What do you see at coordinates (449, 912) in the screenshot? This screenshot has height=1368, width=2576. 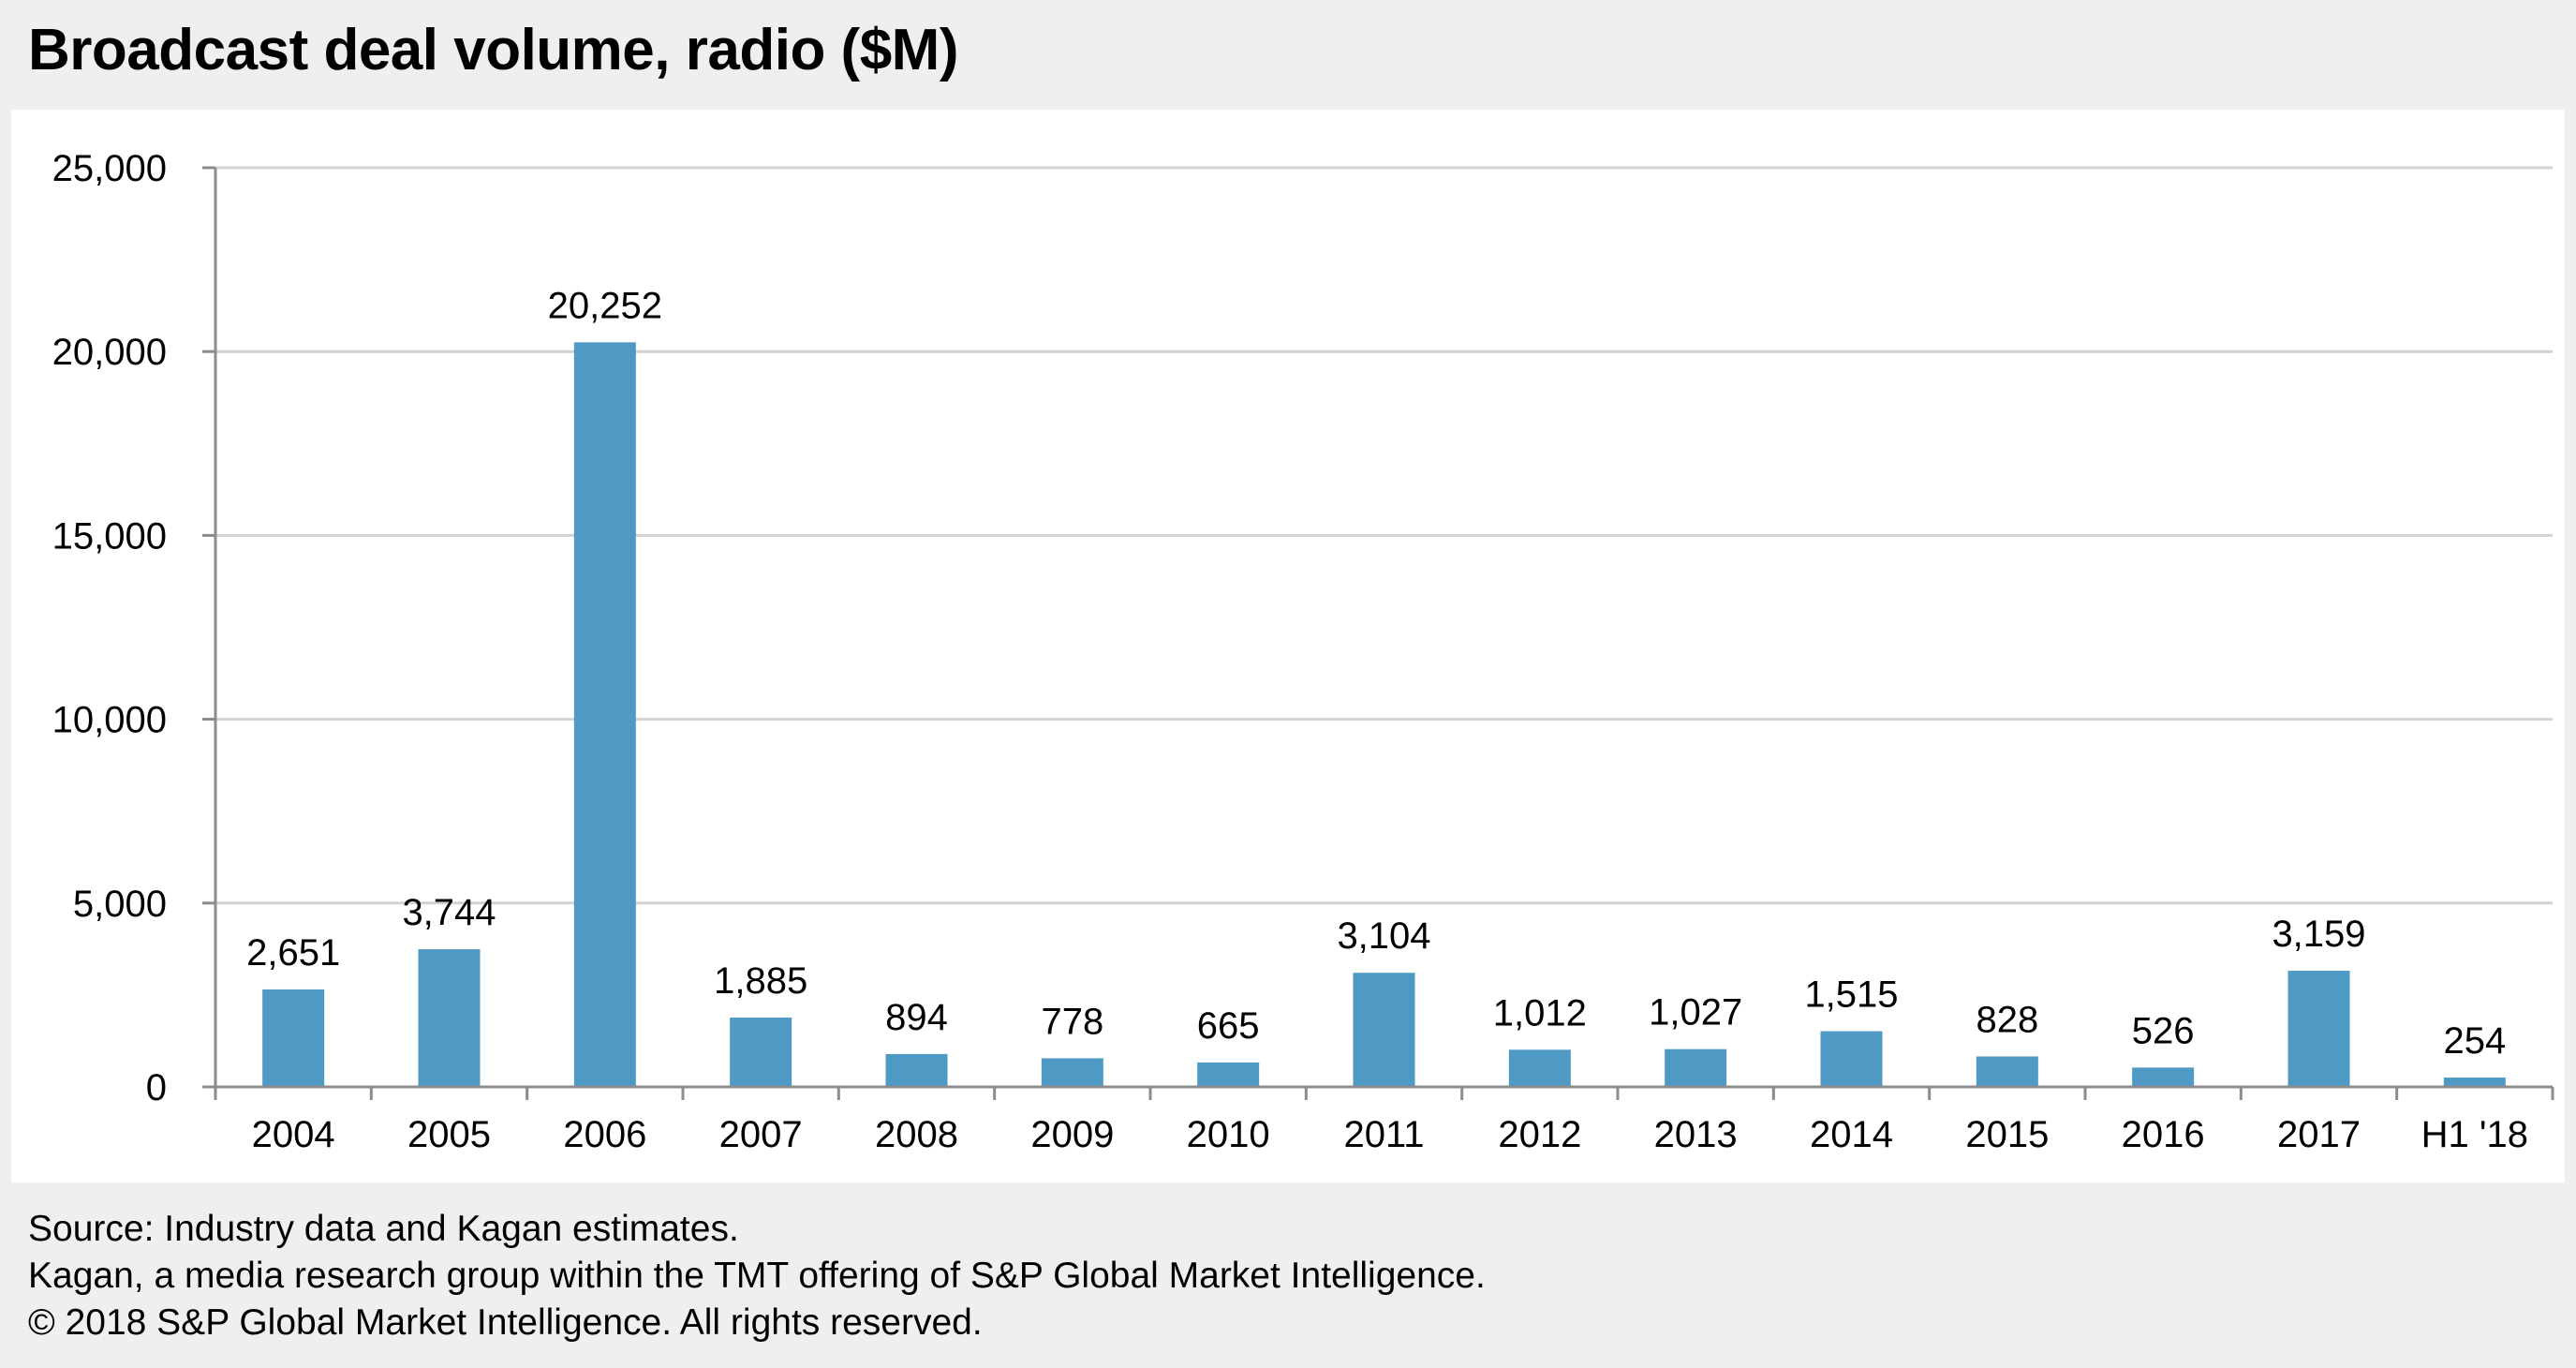 I see `data-label: 3,744` at bounding box center [449, 912].